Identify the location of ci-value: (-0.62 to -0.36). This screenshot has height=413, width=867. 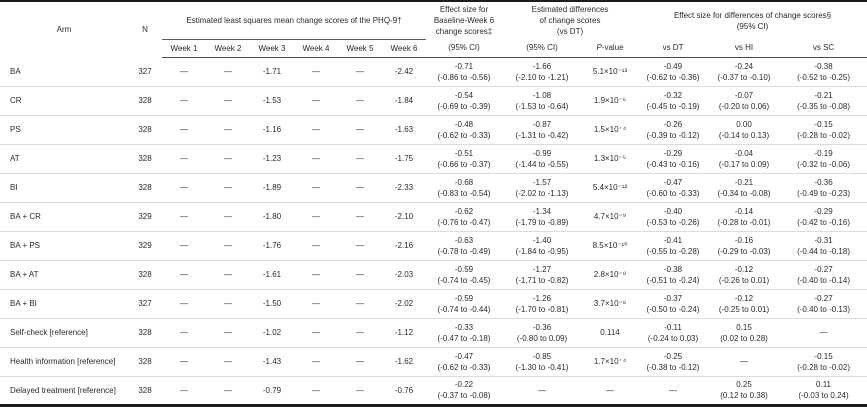
(673, 77).